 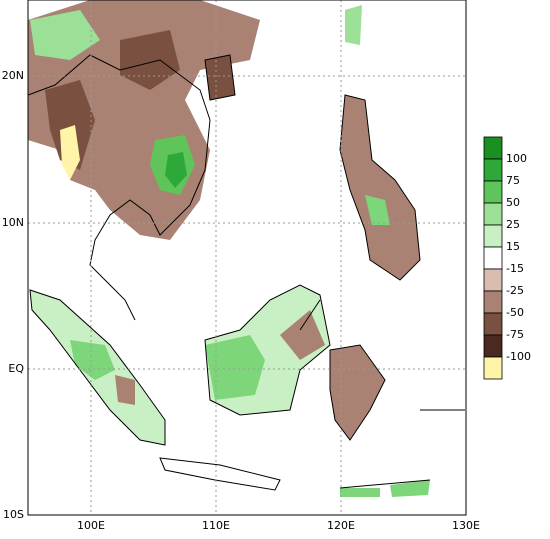 I want to click on region-strong-positive, so click(x=176, y=170).